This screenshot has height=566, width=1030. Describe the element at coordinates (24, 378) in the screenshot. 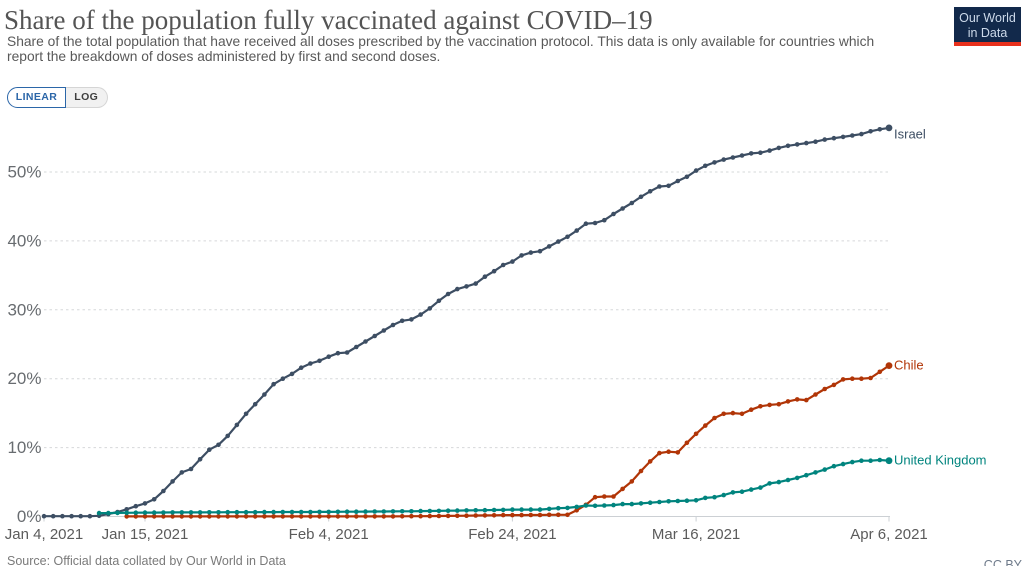

I see `svg-text: 20%` at that location.